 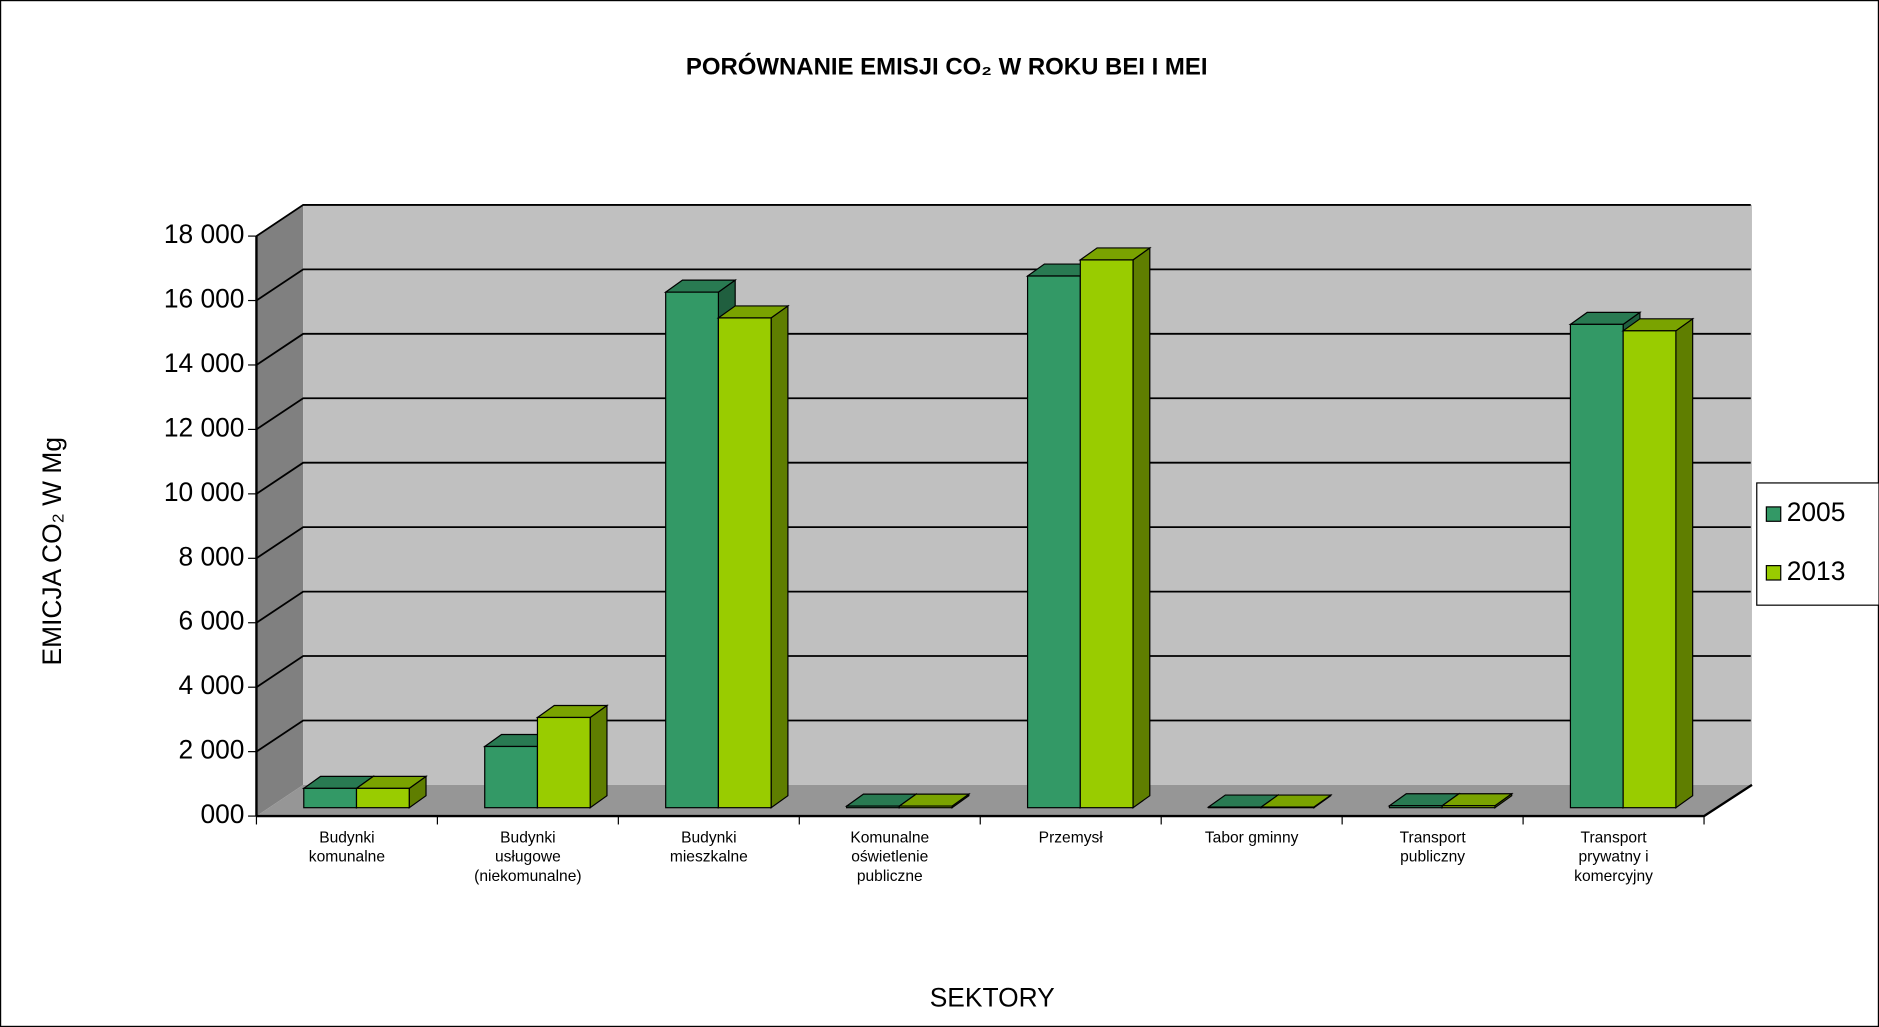 I want to click on x-tick-label: Komunalne oświetlenie publiczne, so click(x=890, y=856).